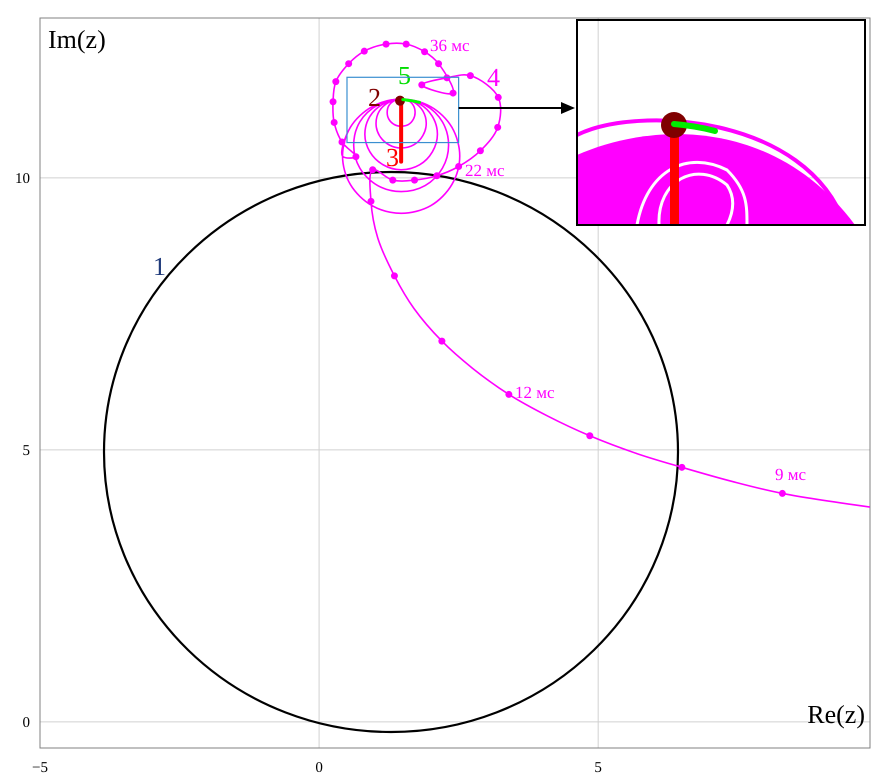  Describe the element at coordinates (836, 714) in the screenshot. I see `x-axis-title: Re(z)` at that location.